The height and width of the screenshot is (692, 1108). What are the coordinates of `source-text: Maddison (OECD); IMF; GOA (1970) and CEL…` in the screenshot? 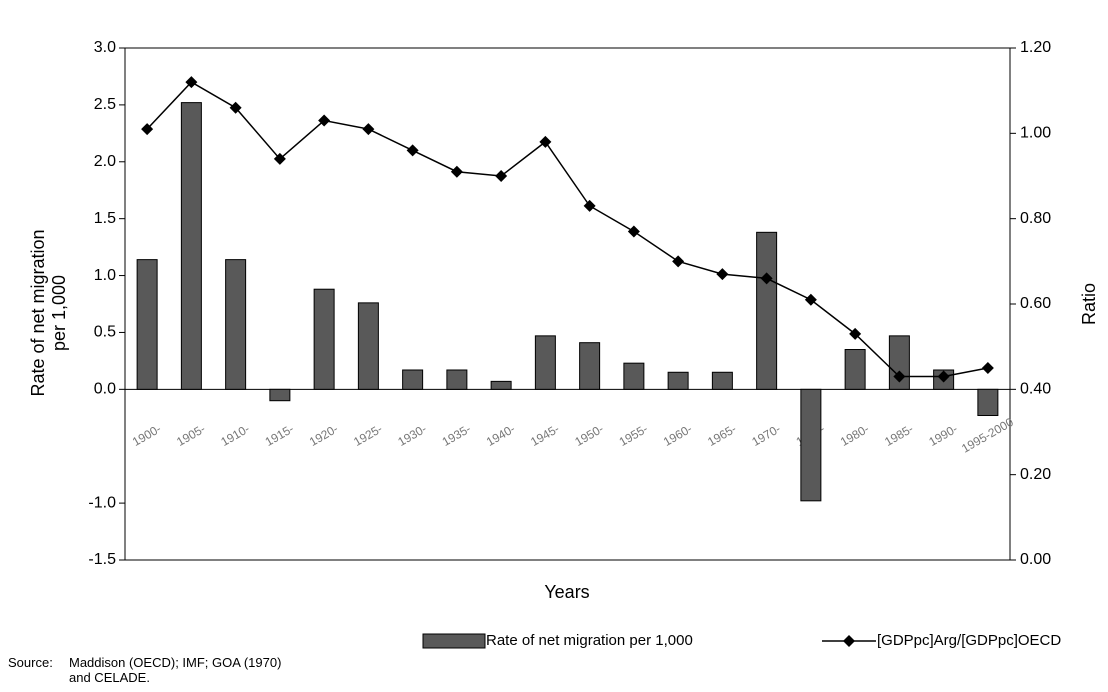 It's located at (175, 670).